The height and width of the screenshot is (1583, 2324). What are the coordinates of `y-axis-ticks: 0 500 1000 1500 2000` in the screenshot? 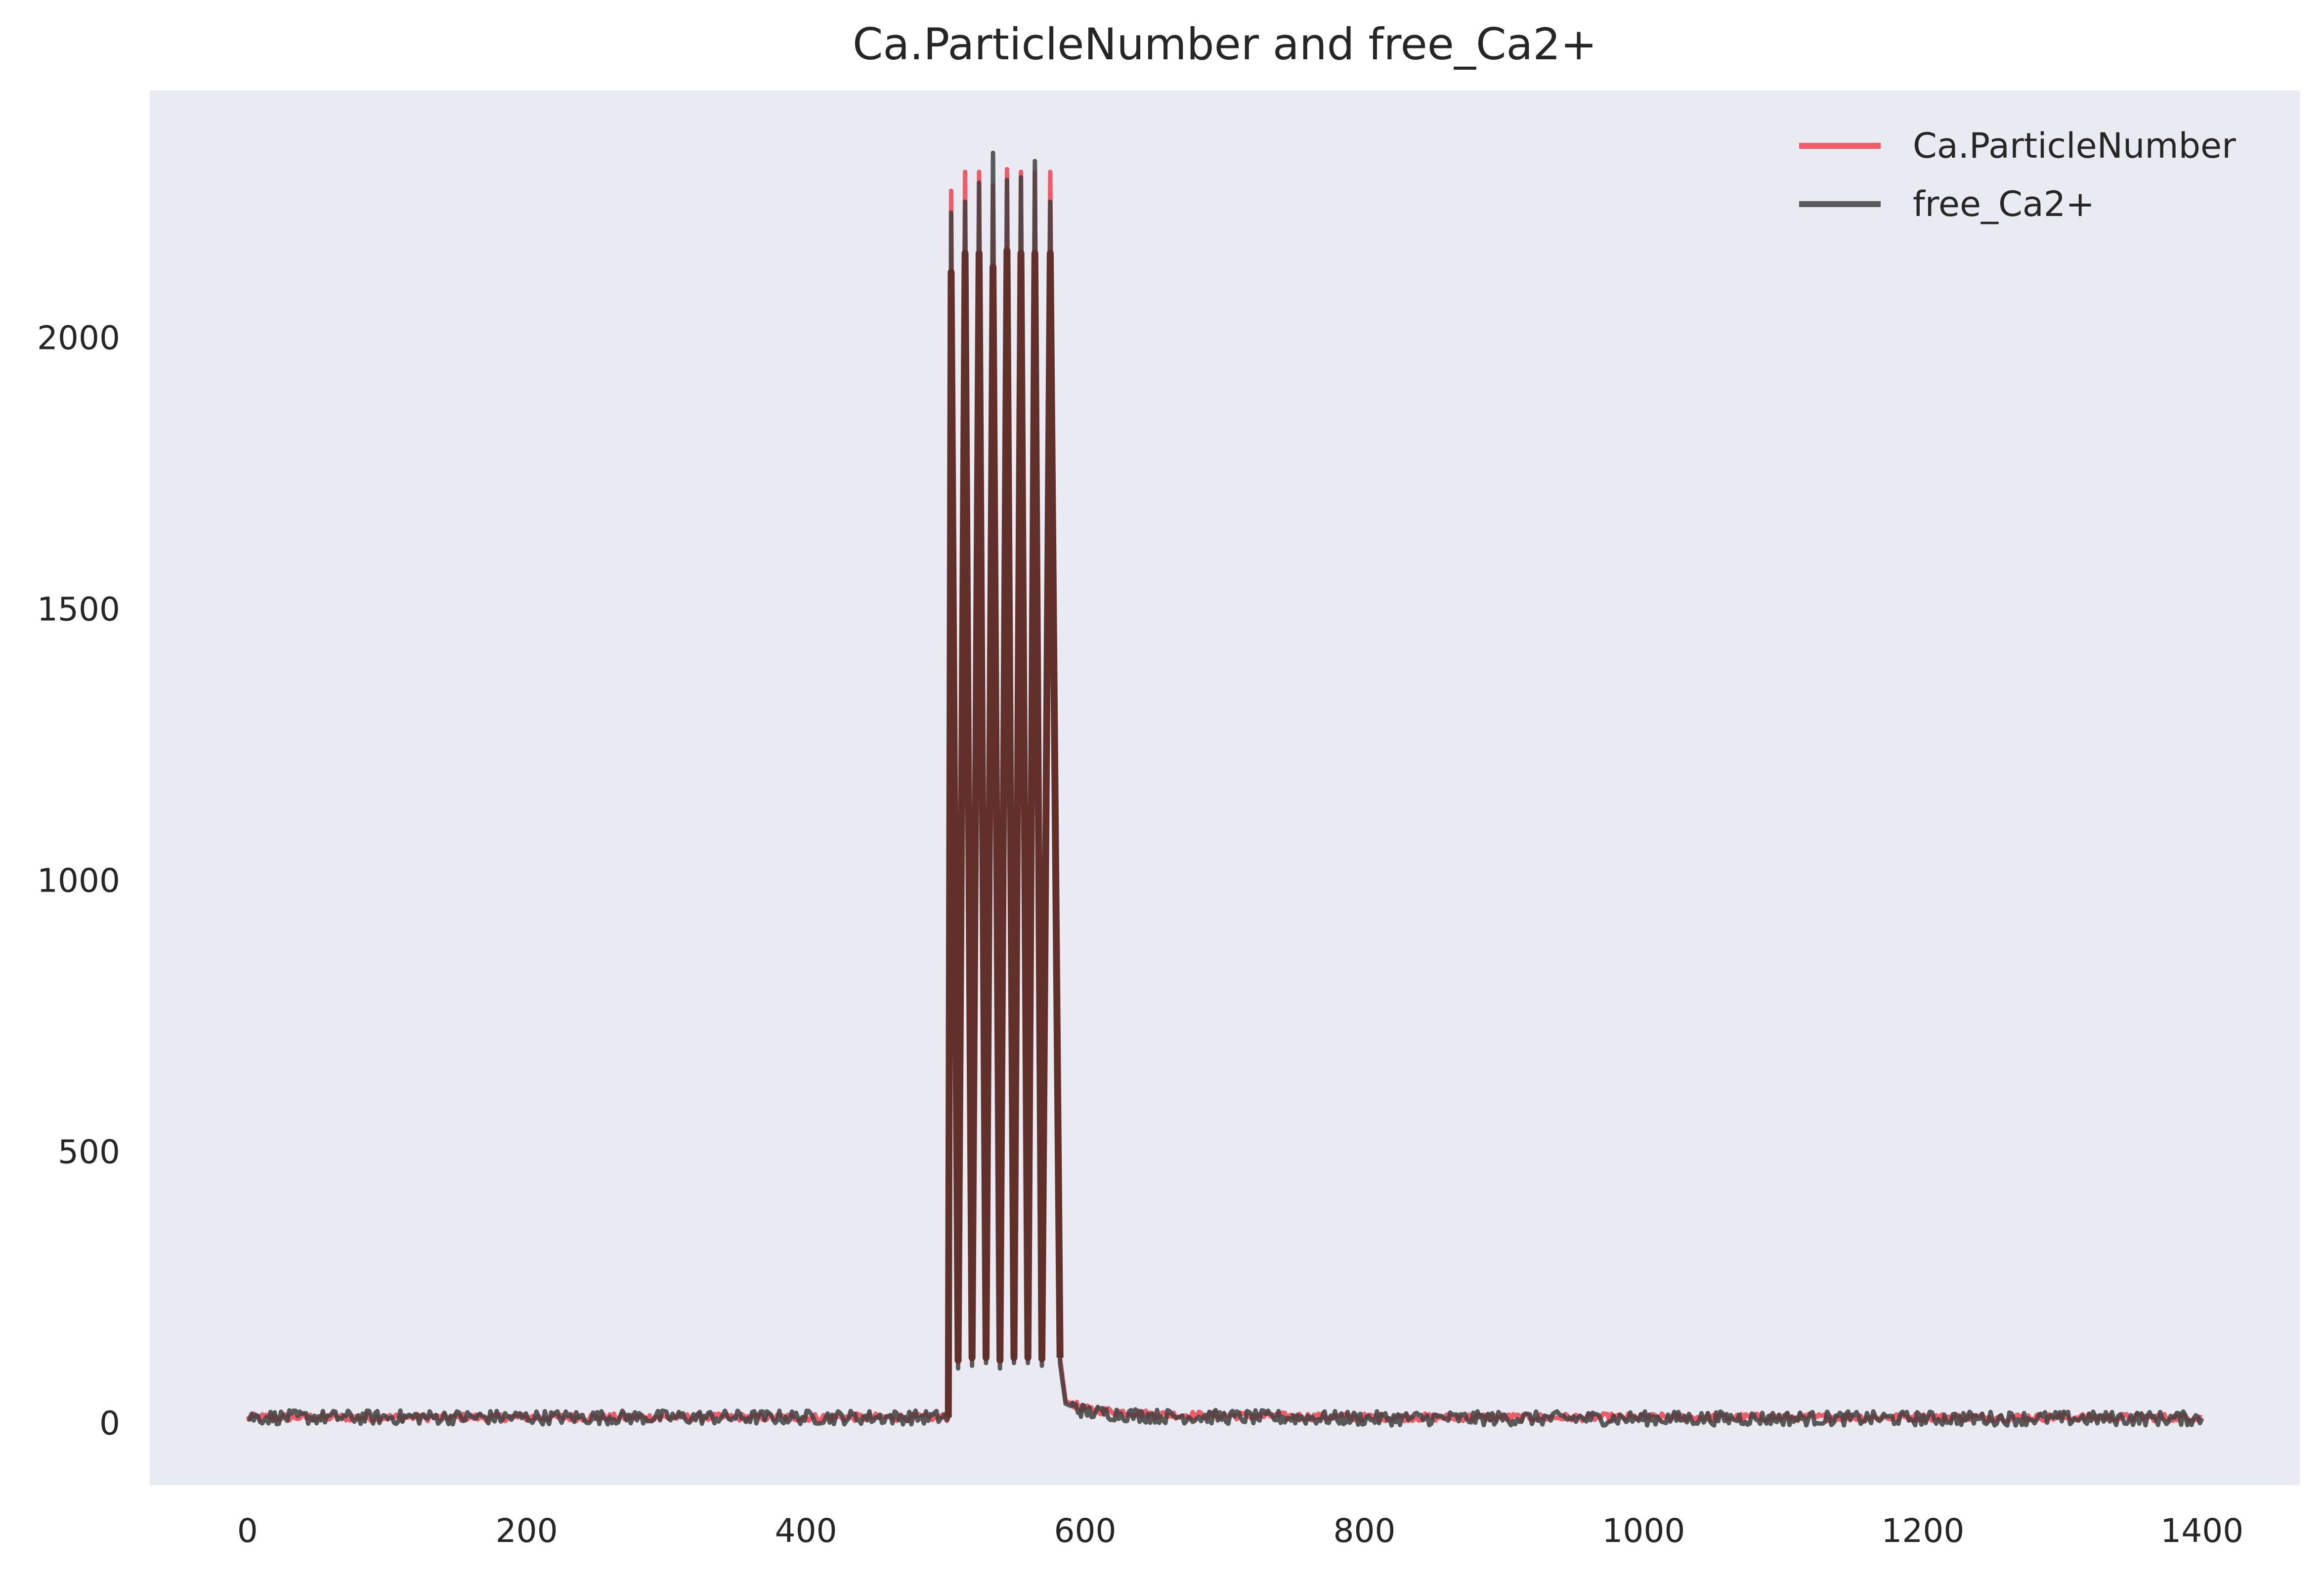 It's located at (78, 881).